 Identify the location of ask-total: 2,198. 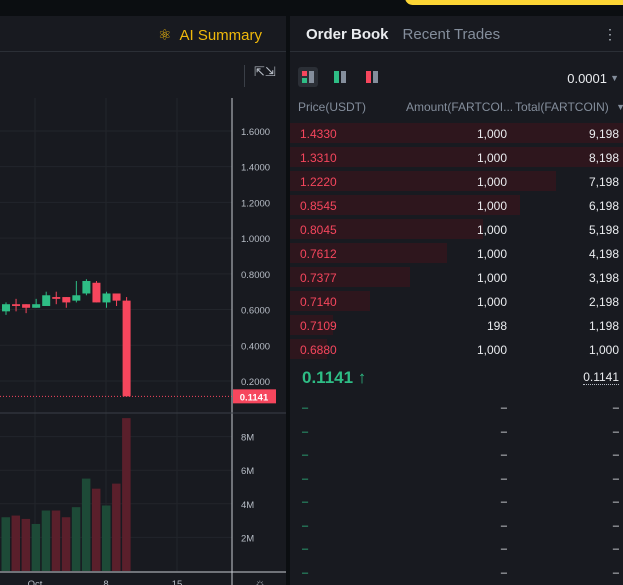
(603, 302).